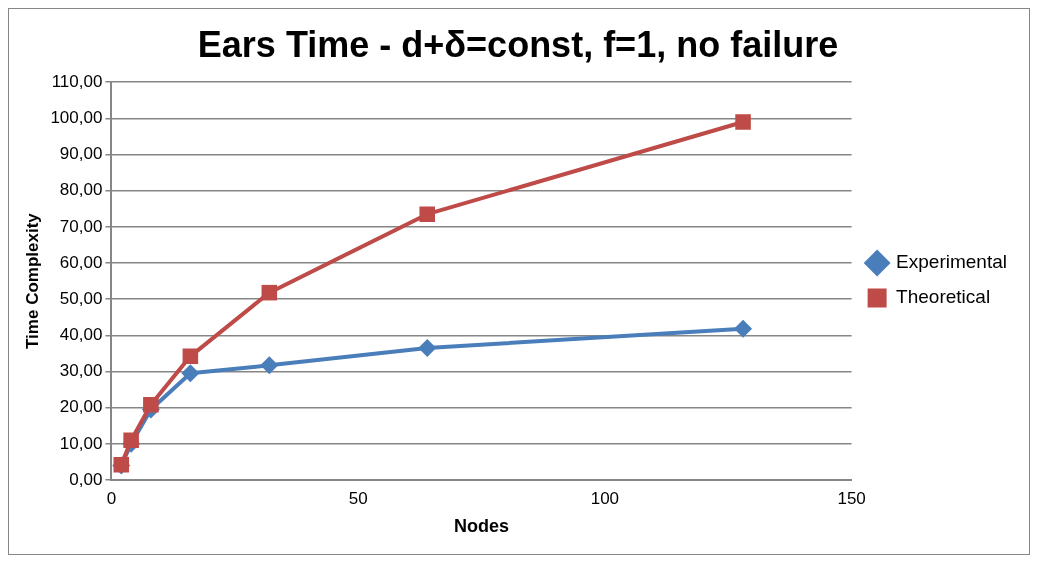  Describe the element at coordinates (76, 118) in the screenshot. I see `y-tick-label: 100,00` at that location.